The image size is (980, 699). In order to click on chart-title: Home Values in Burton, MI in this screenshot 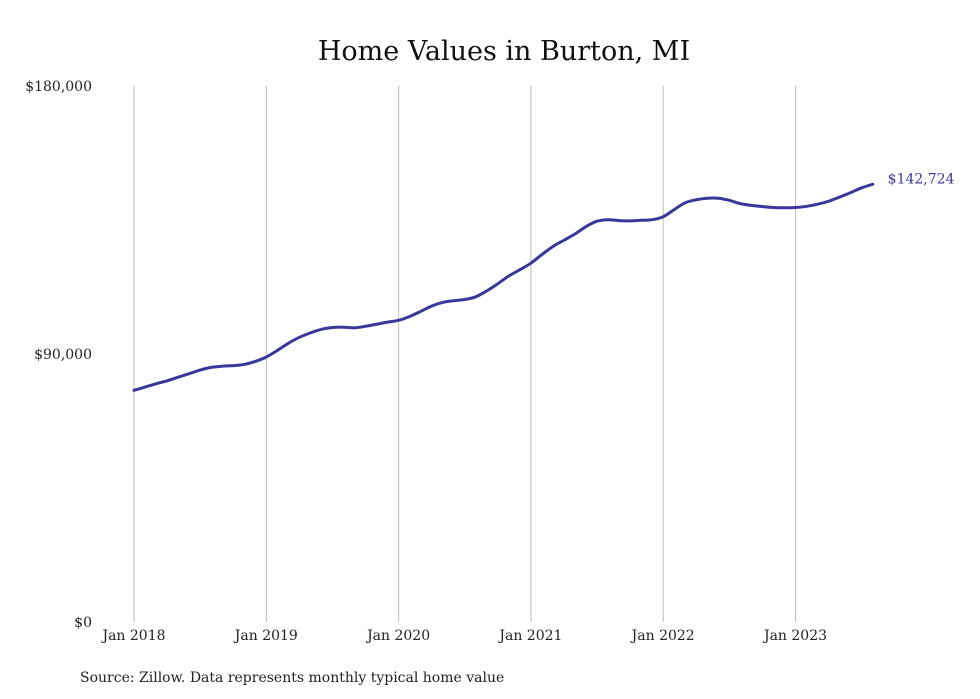, I will do `click(504, 51)`.